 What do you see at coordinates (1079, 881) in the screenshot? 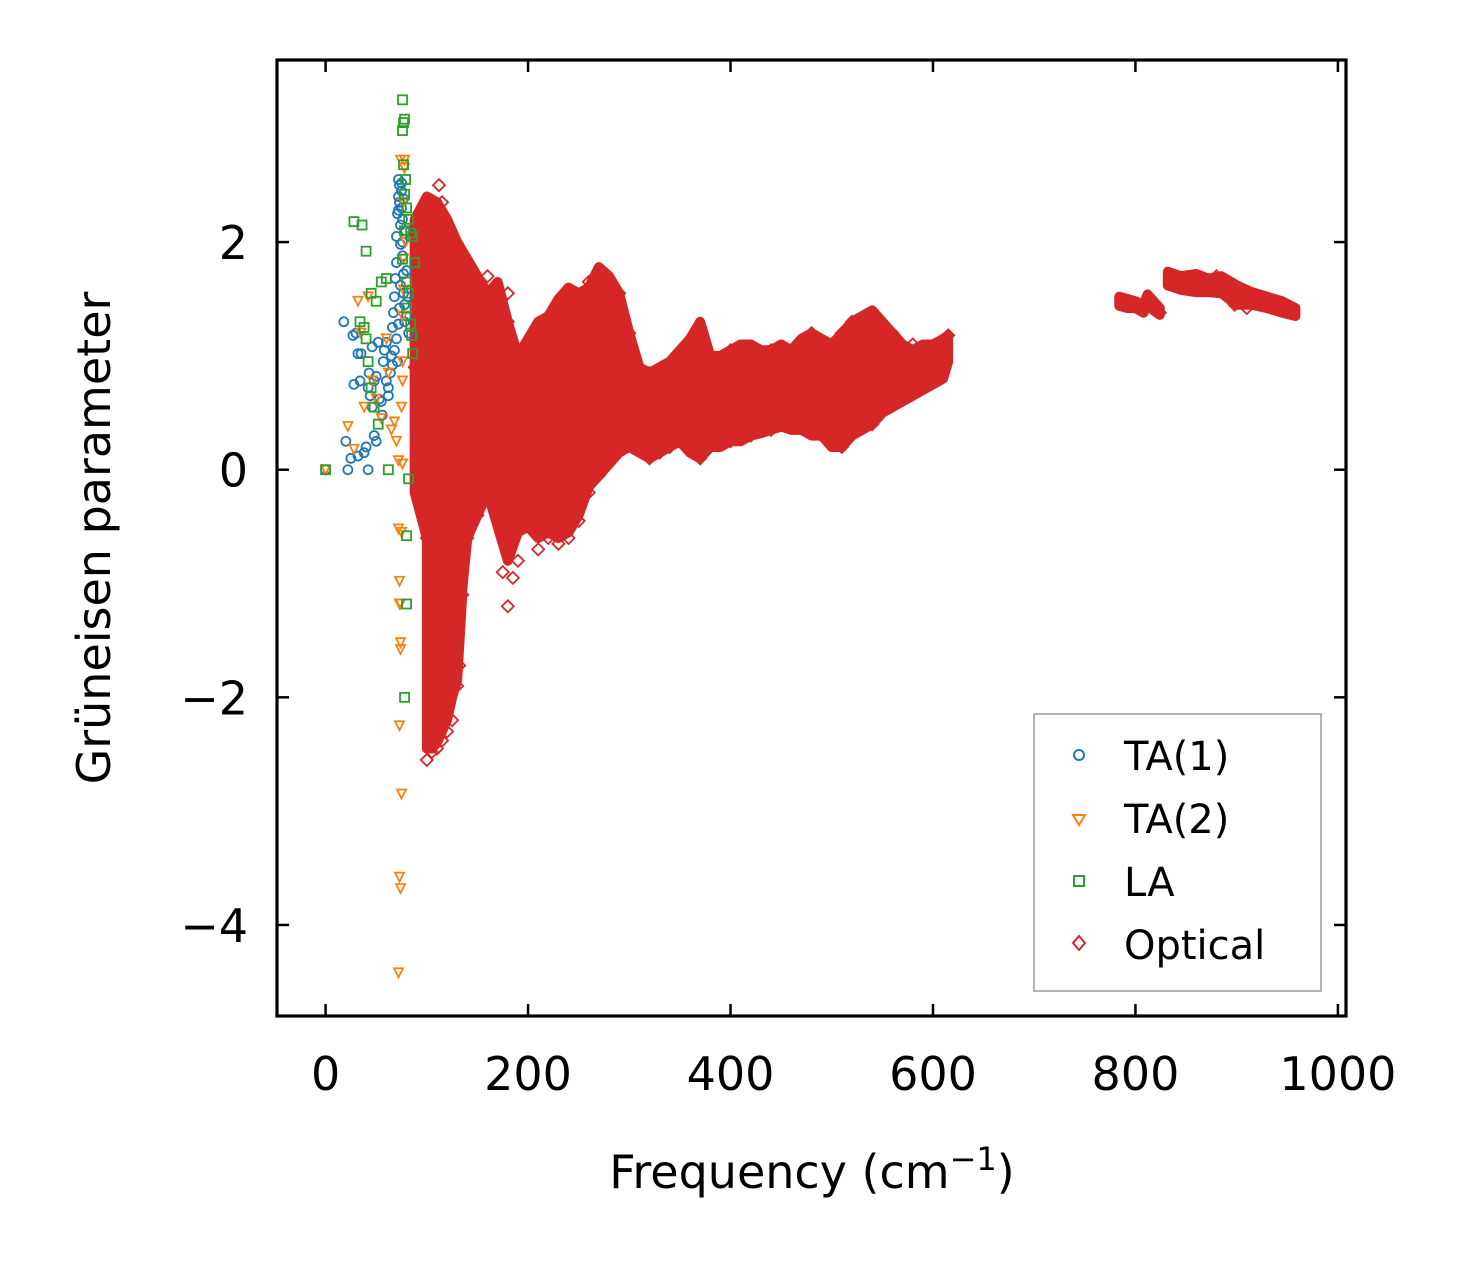
I see `legend-marker-la` at bounding box center [1079, 881].